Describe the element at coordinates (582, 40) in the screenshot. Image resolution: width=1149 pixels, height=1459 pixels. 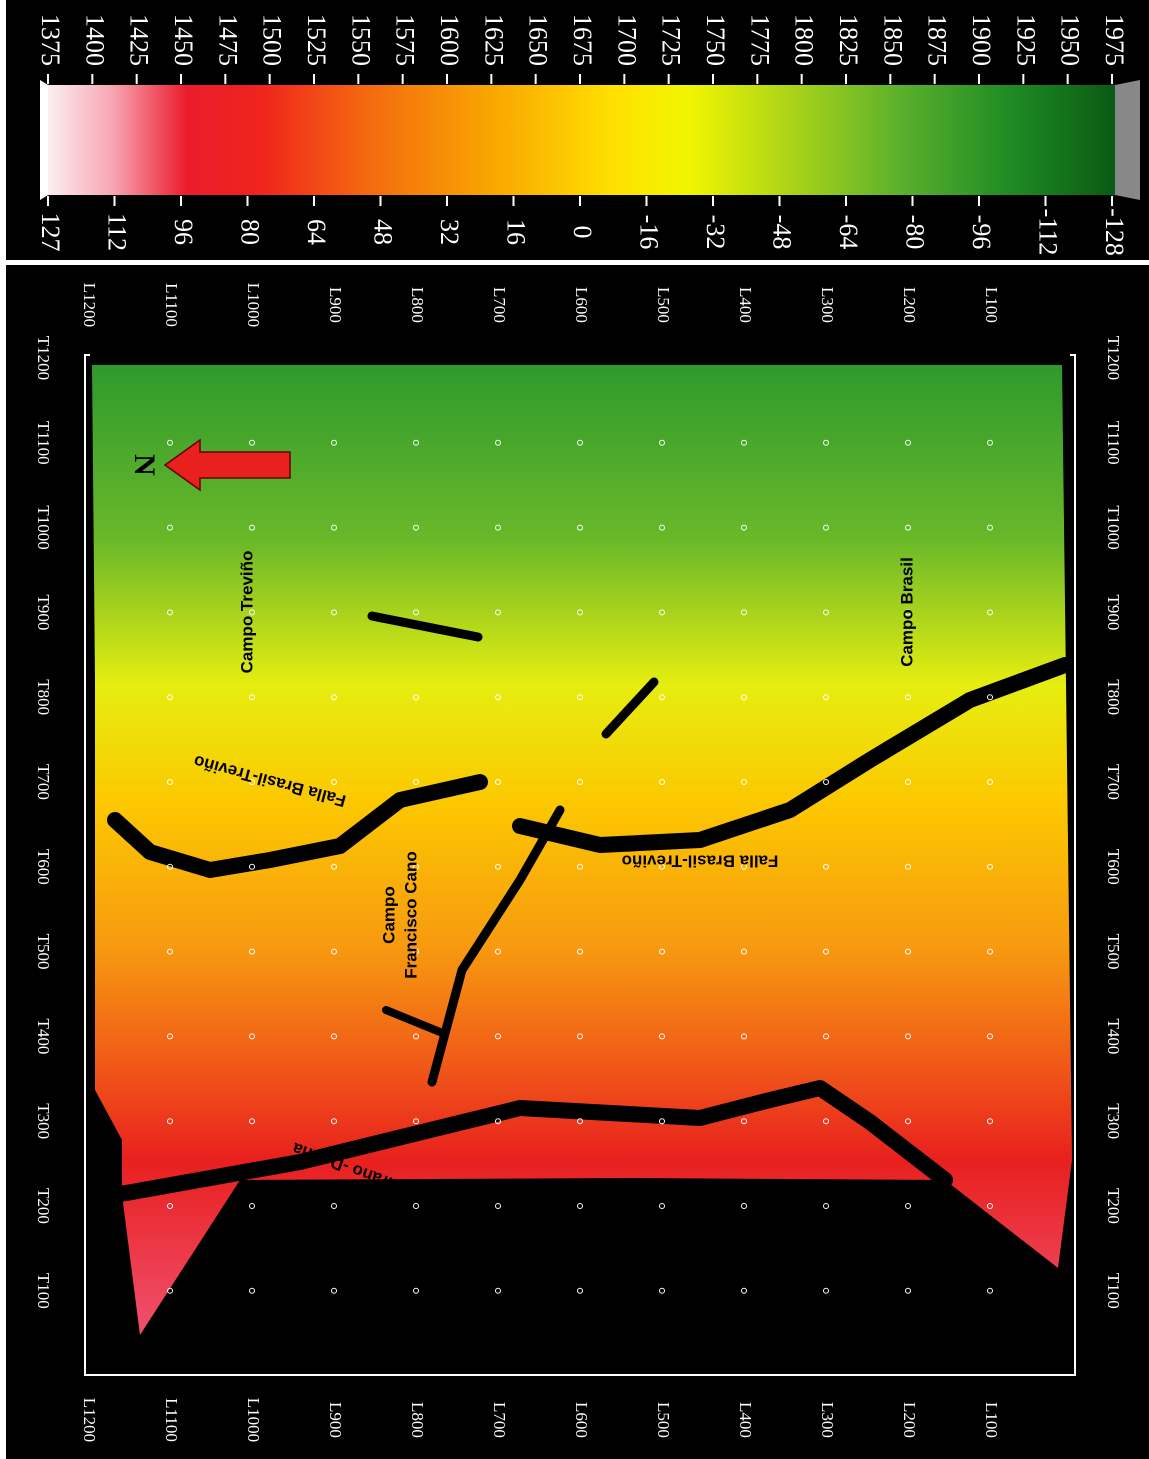
I see `depth-label: 1675` at that location.